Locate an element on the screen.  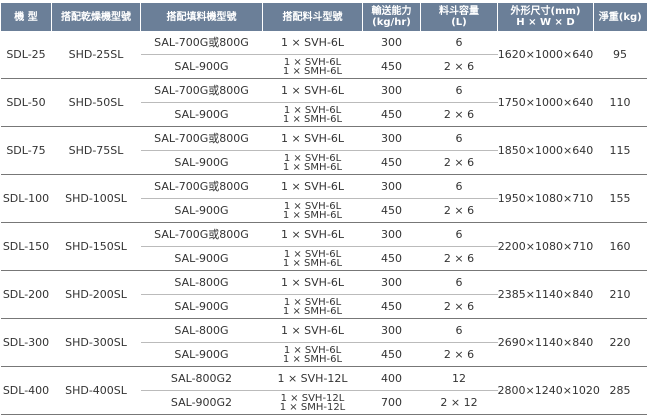
cell-text: 料斗容量 is located at coordinates (459, 11).